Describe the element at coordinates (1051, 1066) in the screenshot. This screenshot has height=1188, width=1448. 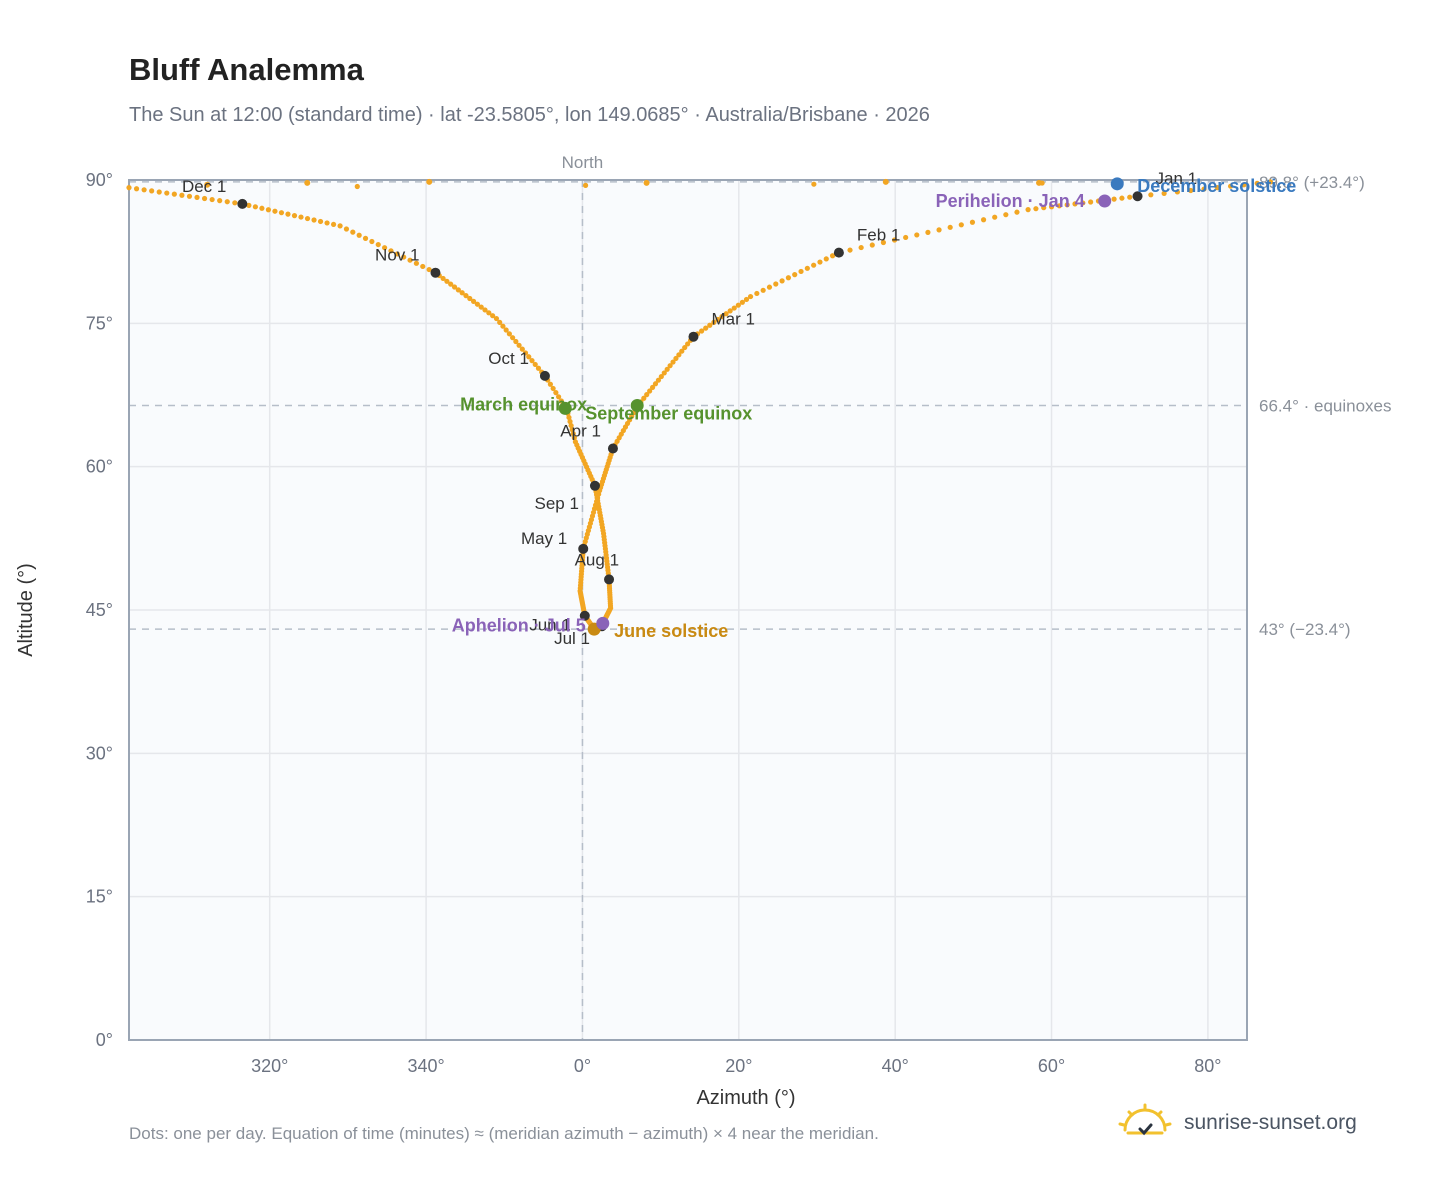
I see `x-tick-label: 60°` at that location.